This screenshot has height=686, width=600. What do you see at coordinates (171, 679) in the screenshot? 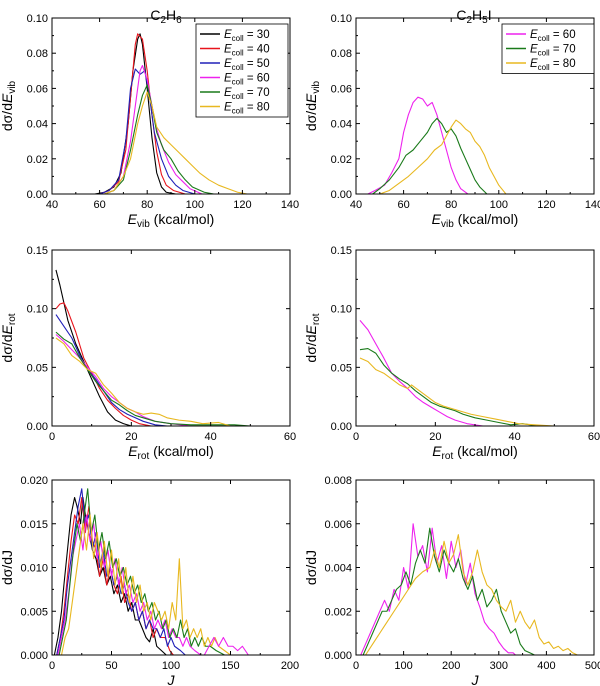
I see `x-axis-label: J` at bounding box center [171, 679].